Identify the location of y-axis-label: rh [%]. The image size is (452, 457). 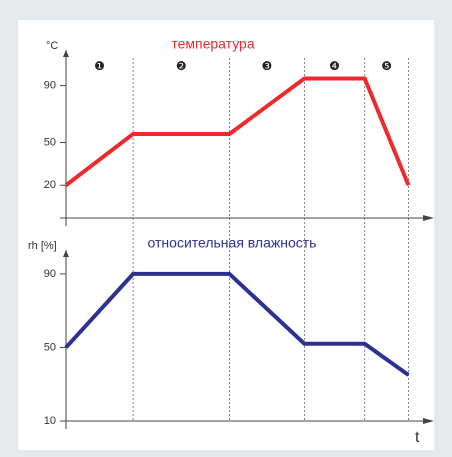
(42, 246).